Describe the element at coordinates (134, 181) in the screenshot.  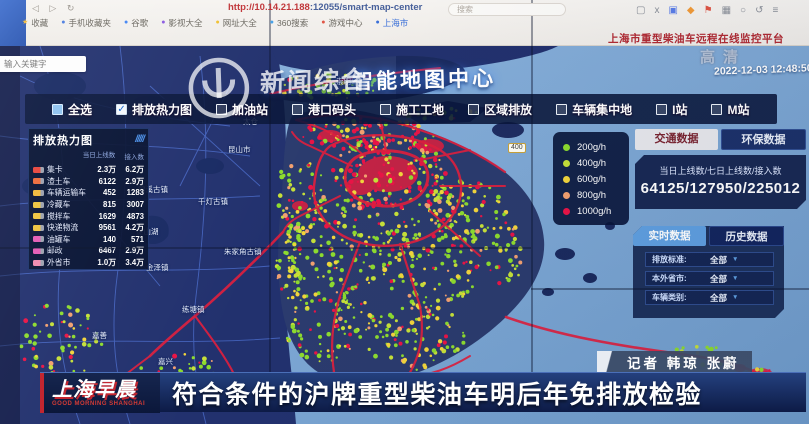
I see `registered-count: 2.9万` at that location.